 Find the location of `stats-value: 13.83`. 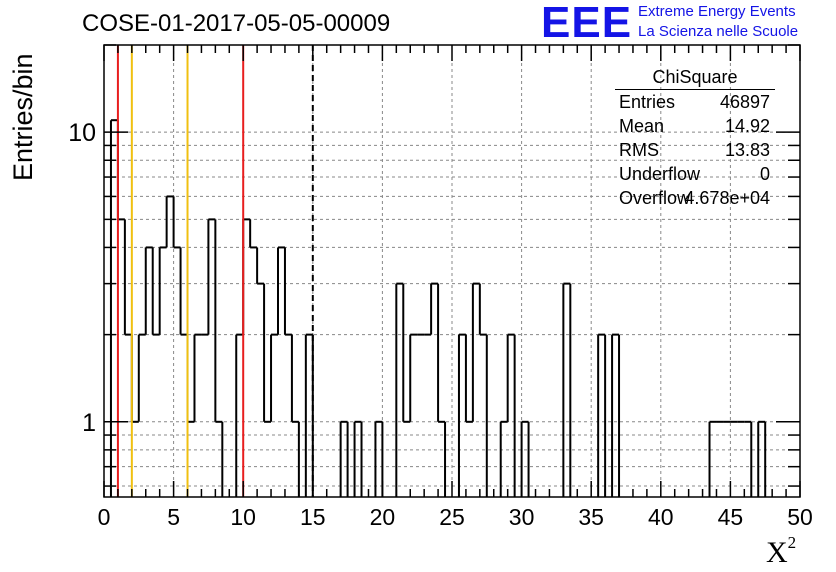

stats-value: 13.83 is located at coordinates (747, 150).